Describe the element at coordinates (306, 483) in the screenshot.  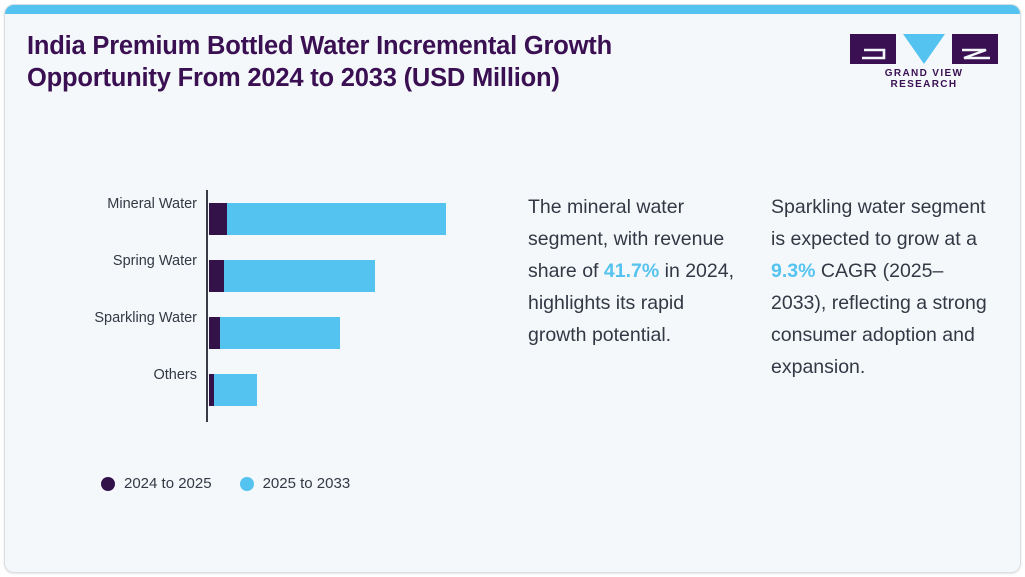
I see `legend-label: 2025 to 2033` at that location.